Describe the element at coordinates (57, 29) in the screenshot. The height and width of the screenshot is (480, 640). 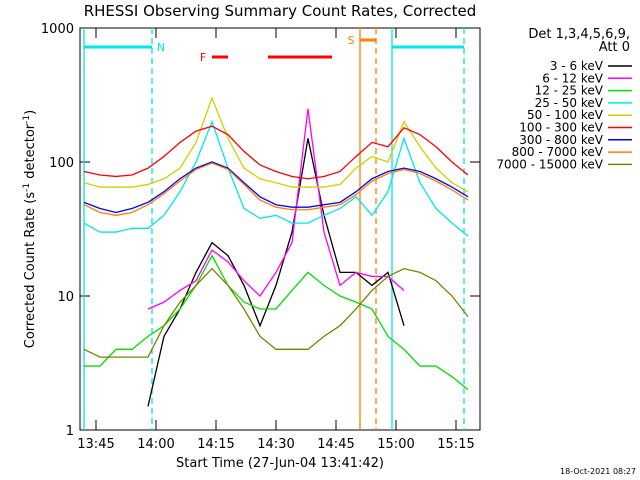
I see `y-tick-label: 1000` at that location.